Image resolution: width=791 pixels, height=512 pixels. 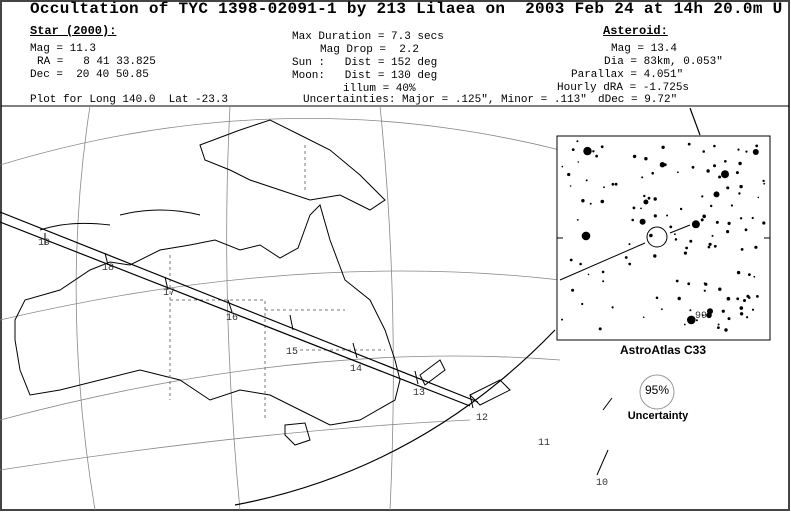 I want to click on hour-label: 13, so click(x=419, y=393).